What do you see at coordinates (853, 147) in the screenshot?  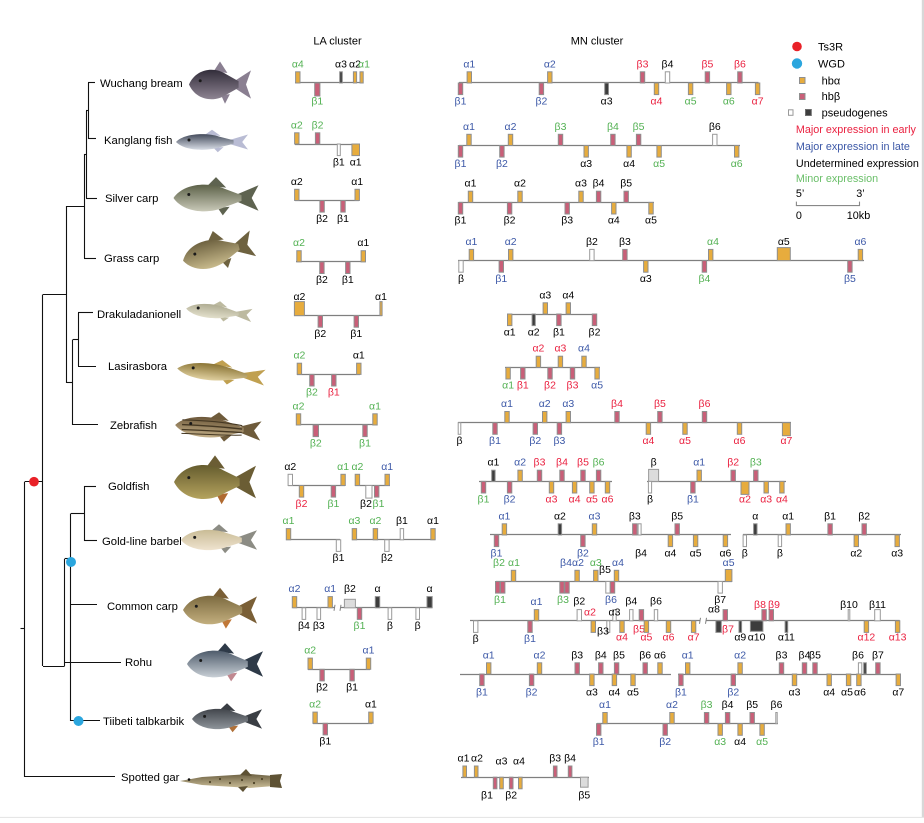 I see `svg-text: Major expression in late` at bounding box center [853, 147].